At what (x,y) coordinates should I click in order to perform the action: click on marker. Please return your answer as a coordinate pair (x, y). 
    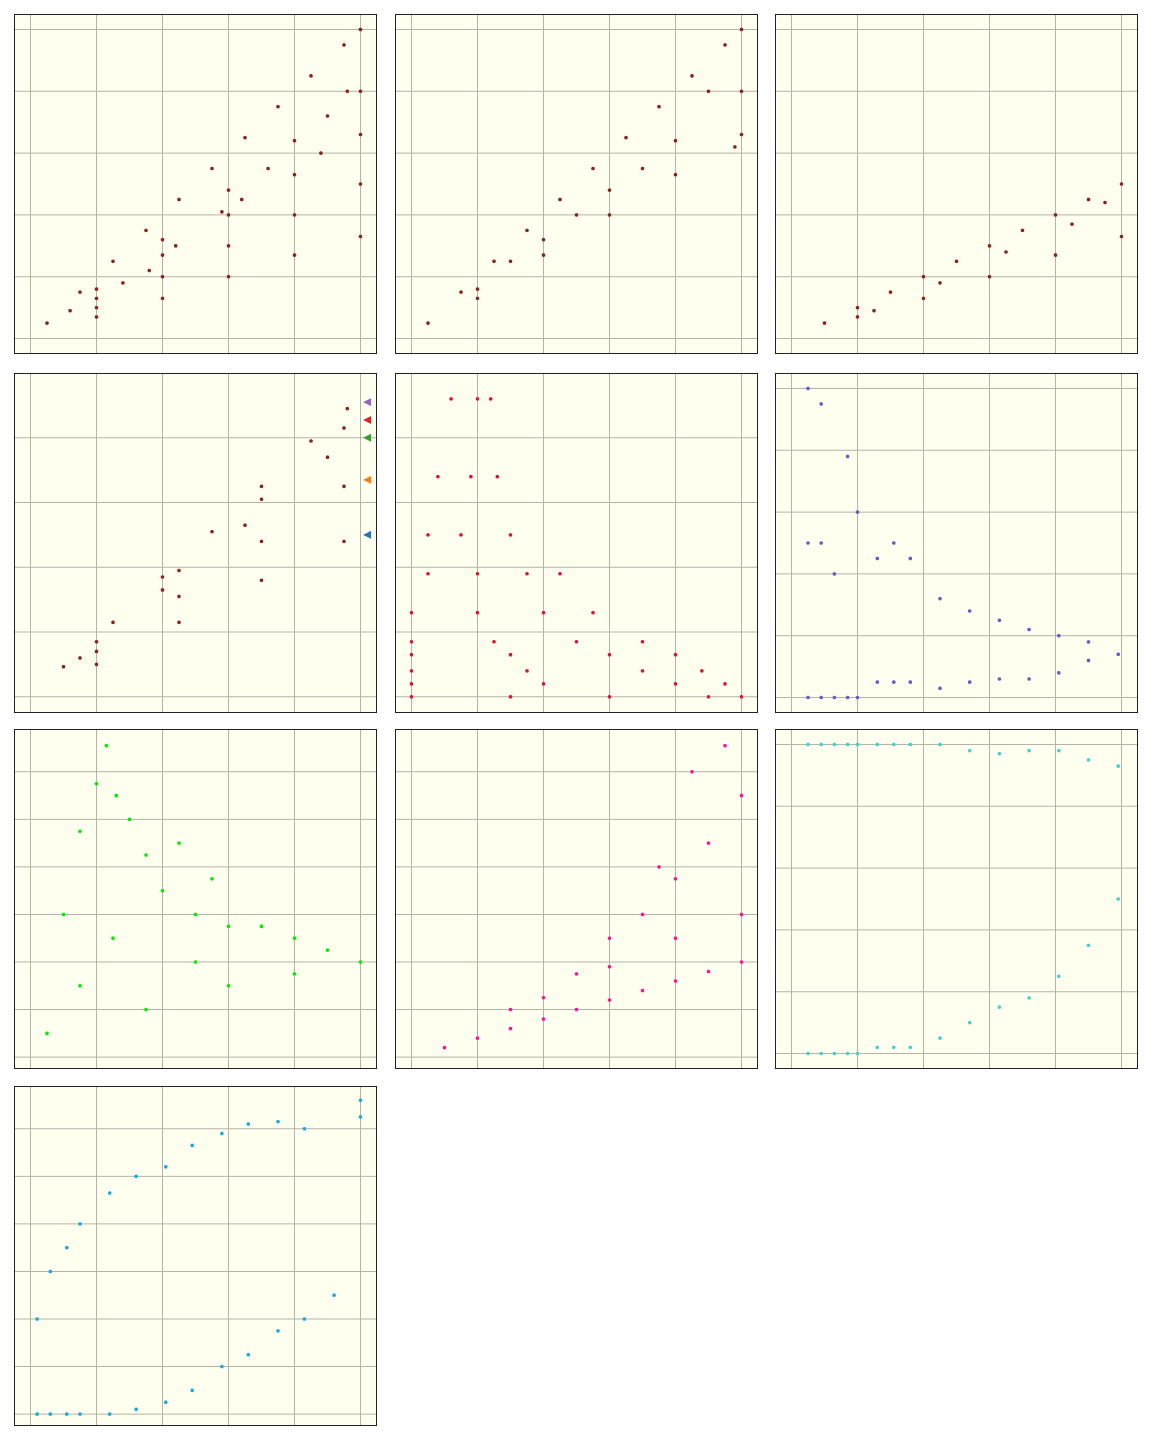
    Looking at the image, I should click on (367, 534).